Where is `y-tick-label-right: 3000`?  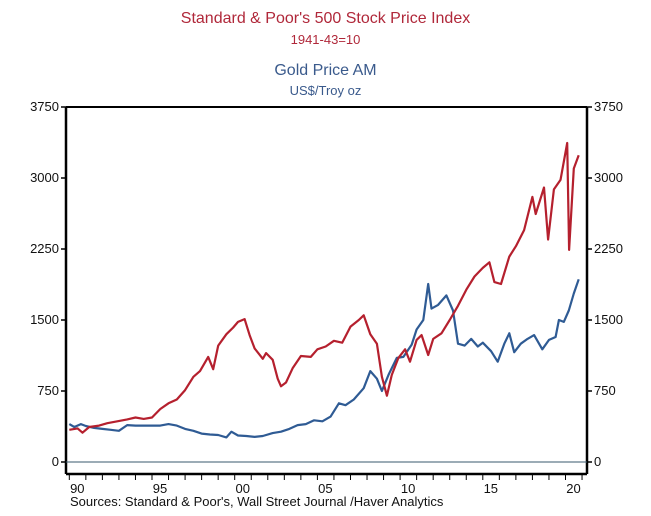 y-tick-label-right: 3000 is located at coordinates (608, 177).